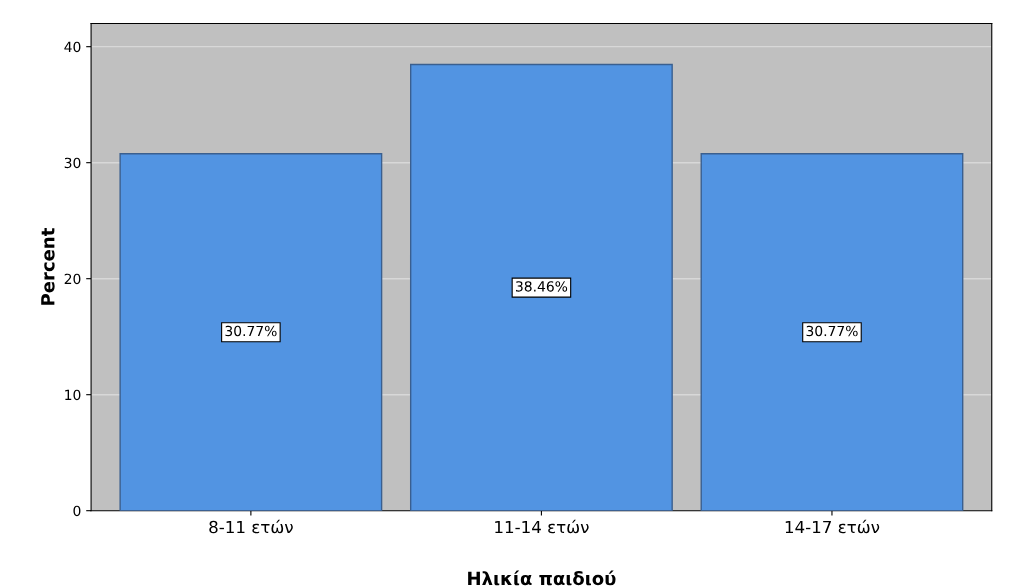 The height and width of the screenshot is (587, 1012). I want to click on y-tick-label: 30, so click(72, 163).